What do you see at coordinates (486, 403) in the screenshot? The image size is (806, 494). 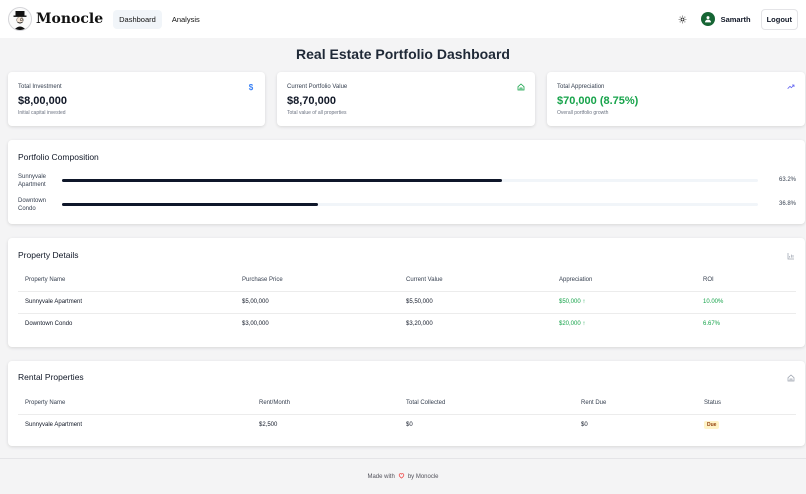 I see `column-header: Total Collected` at bounding box center [486, 403].